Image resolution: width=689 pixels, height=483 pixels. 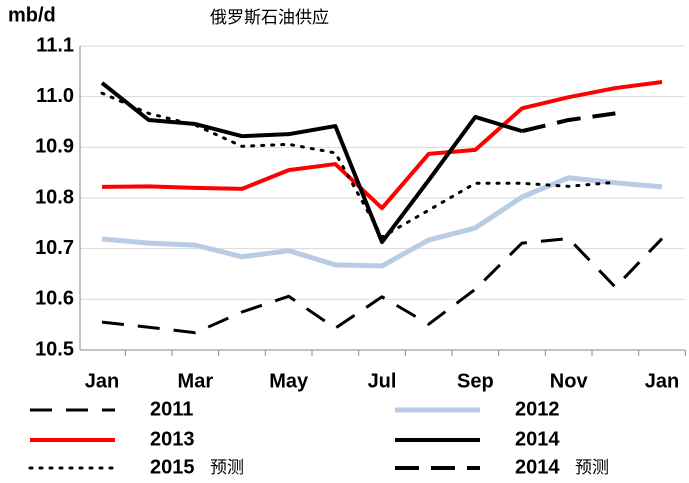 I want to click on y-tick-label: 10.6, so click(x=54, y=299).